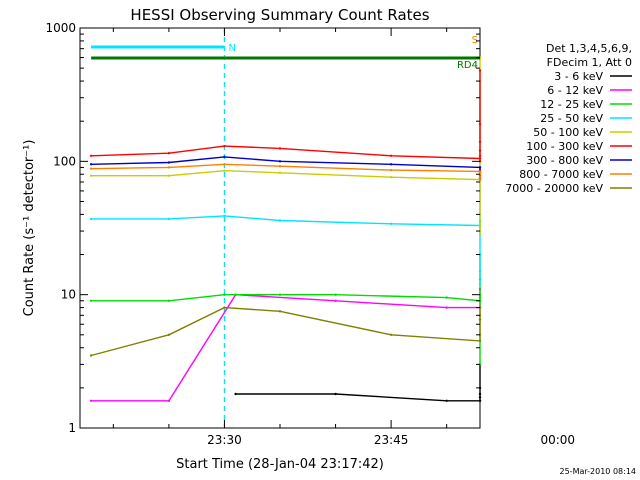  What do you see at coordinates (561, 174) in the screenshot?
I see `legend-entry-label: 800 - 7000 keV` at bounding box center [561, 174].